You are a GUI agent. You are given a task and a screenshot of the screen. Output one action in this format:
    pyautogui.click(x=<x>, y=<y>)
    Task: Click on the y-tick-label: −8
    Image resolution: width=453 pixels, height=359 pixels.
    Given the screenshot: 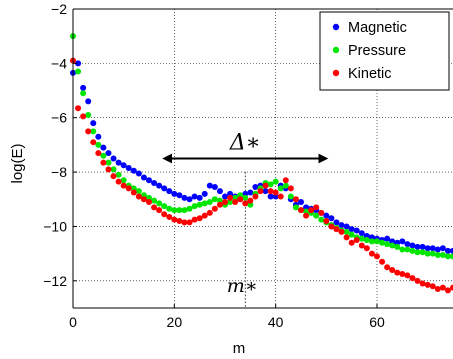 What is the action you would take?
    pyautogui.click(x=59, y=172)
    